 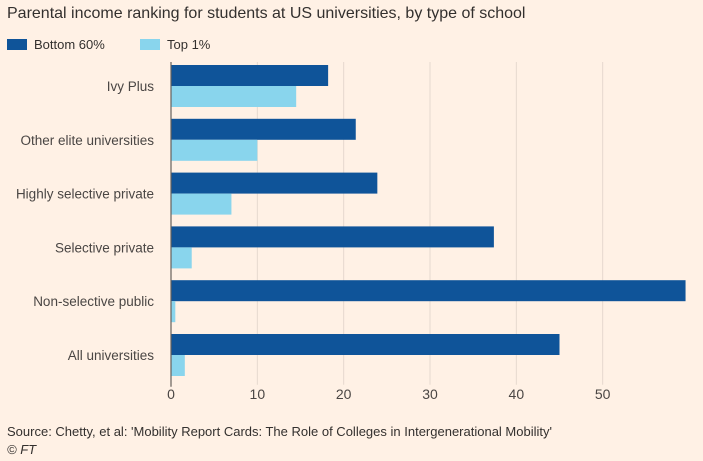 What do you see at coordinates (603, 394) in the screenshot?
I see `x-tick-label: 50` at bounding box center [603, 394].